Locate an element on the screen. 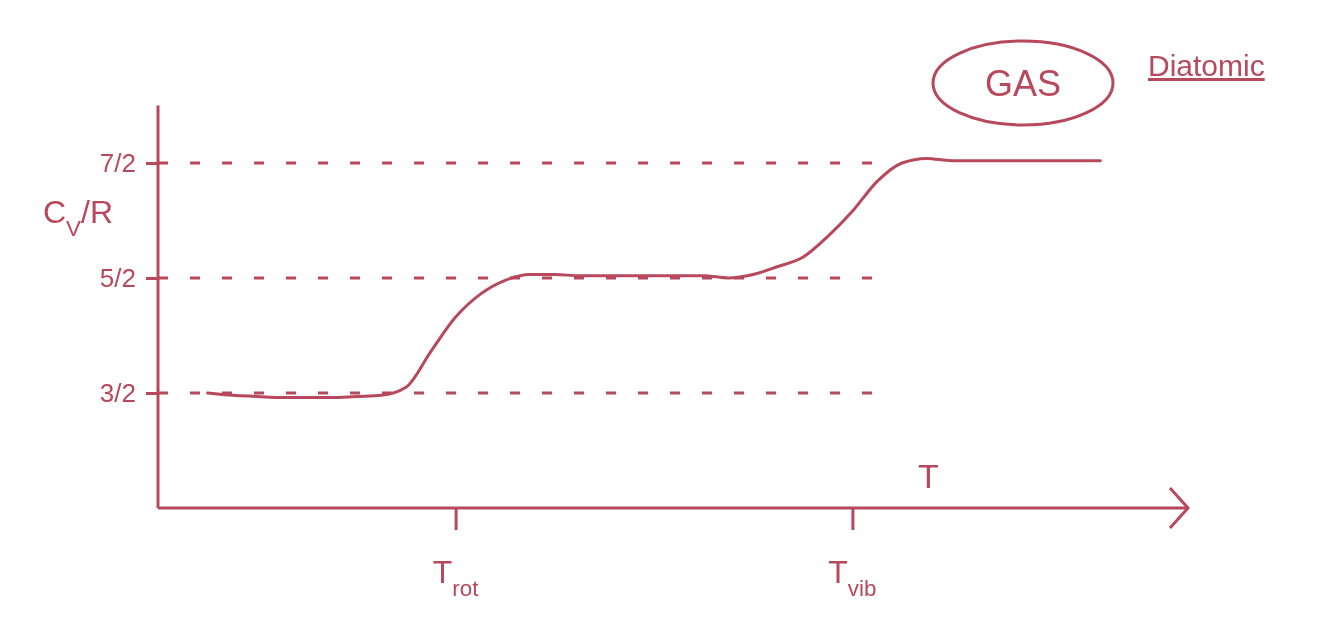 Image resolution: width=1328 pixels, height=617 pixels. x-axis-title: T is located at coordinates (928, 476).